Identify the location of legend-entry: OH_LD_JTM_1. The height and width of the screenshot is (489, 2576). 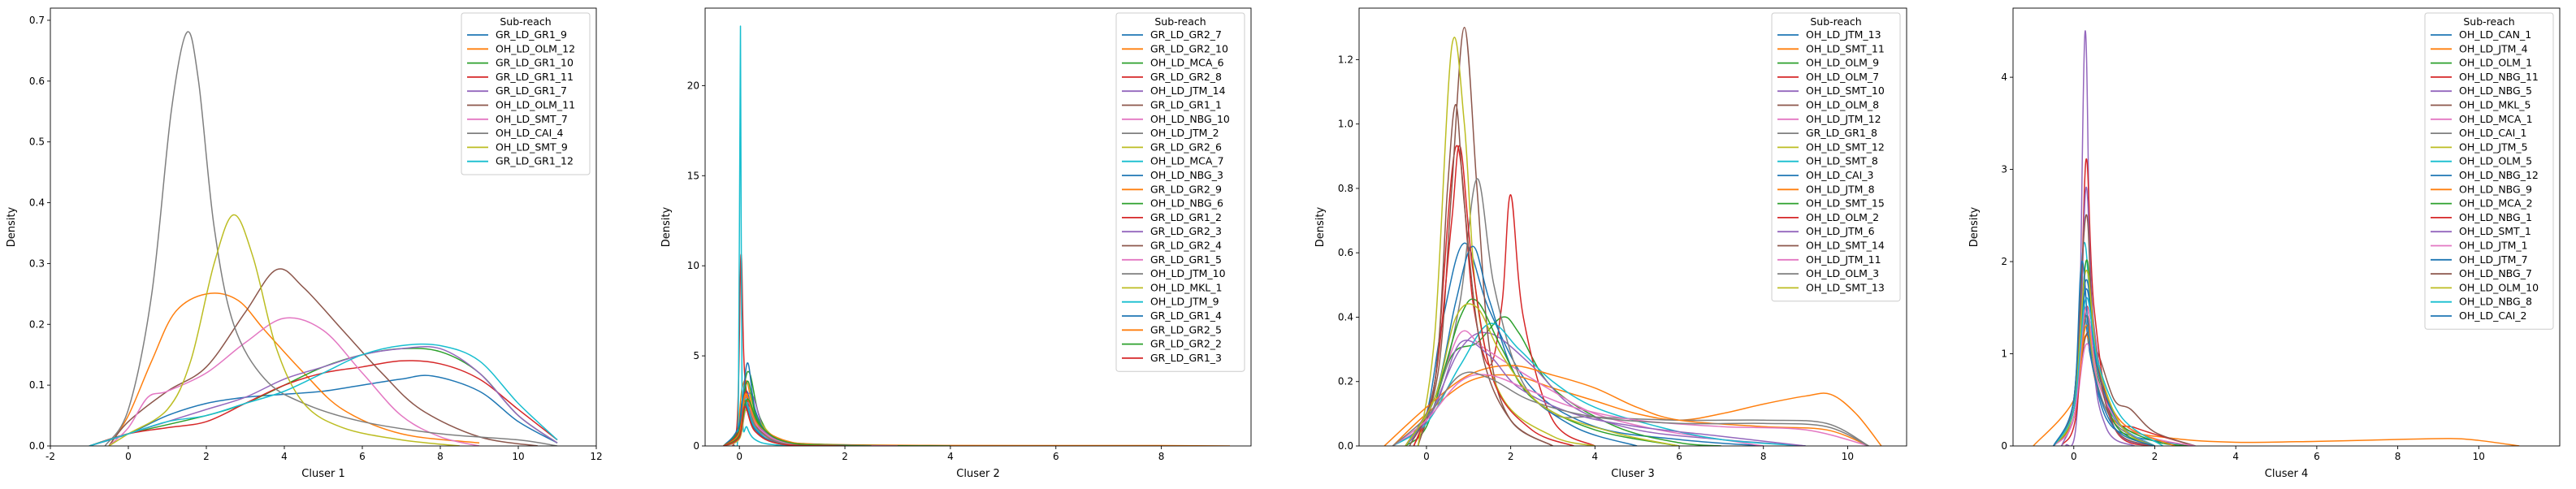
(2493, 246).